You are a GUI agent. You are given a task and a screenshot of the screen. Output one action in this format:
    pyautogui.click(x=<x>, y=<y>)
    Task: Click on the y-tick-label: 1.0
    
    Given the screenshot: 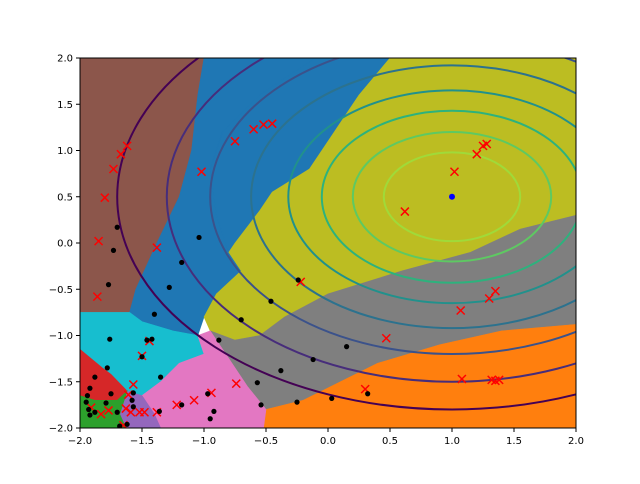 What is the action you would take?
    pyautogui.click(x=65, y=151)
    